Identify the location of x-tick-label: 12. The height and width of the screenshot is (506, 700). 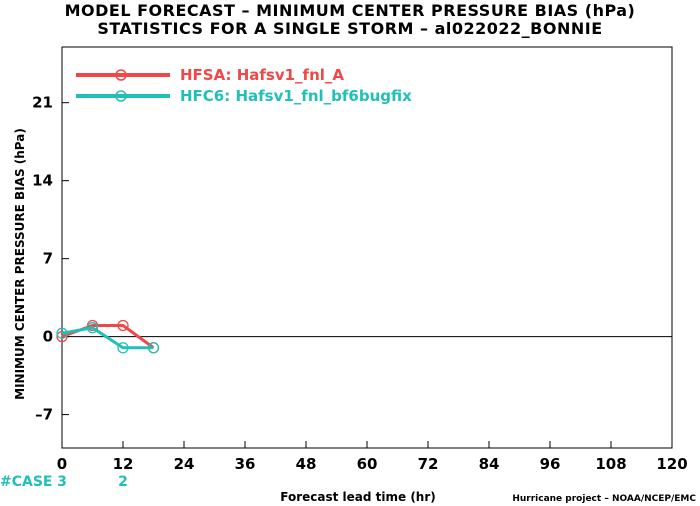
(123, 464).